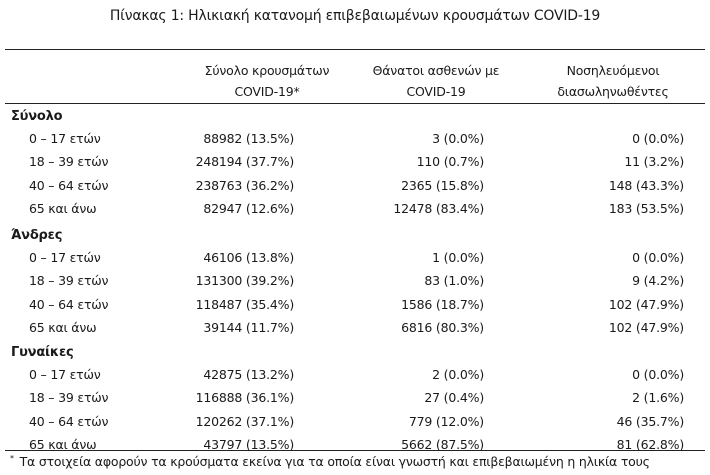  I want to click on intubated-cell: 2 (1.6%), so click(658, 398).